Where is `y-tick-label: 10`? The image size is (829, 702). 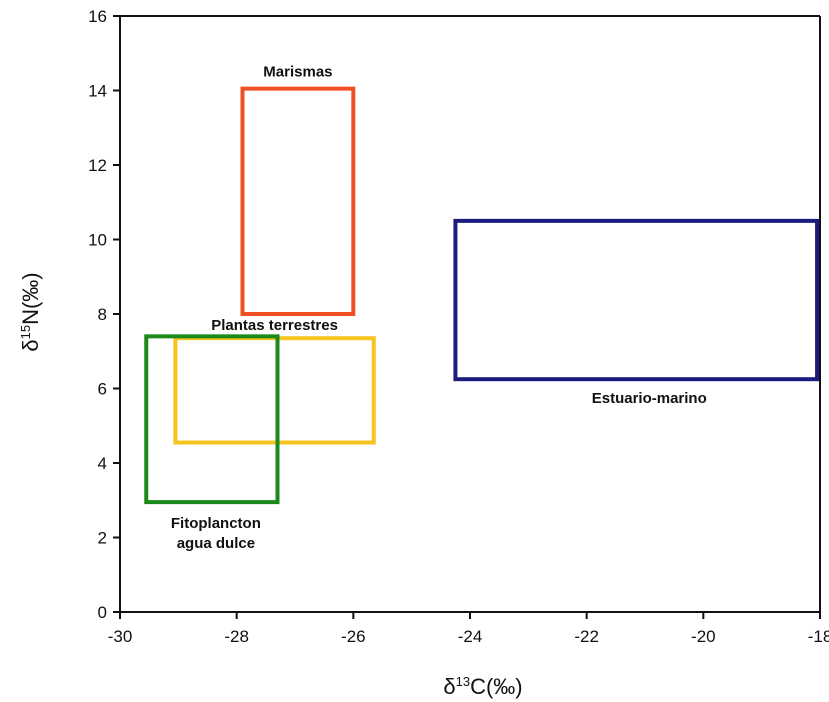 y-tick-label: 10 is located at coordinates (97, 240).